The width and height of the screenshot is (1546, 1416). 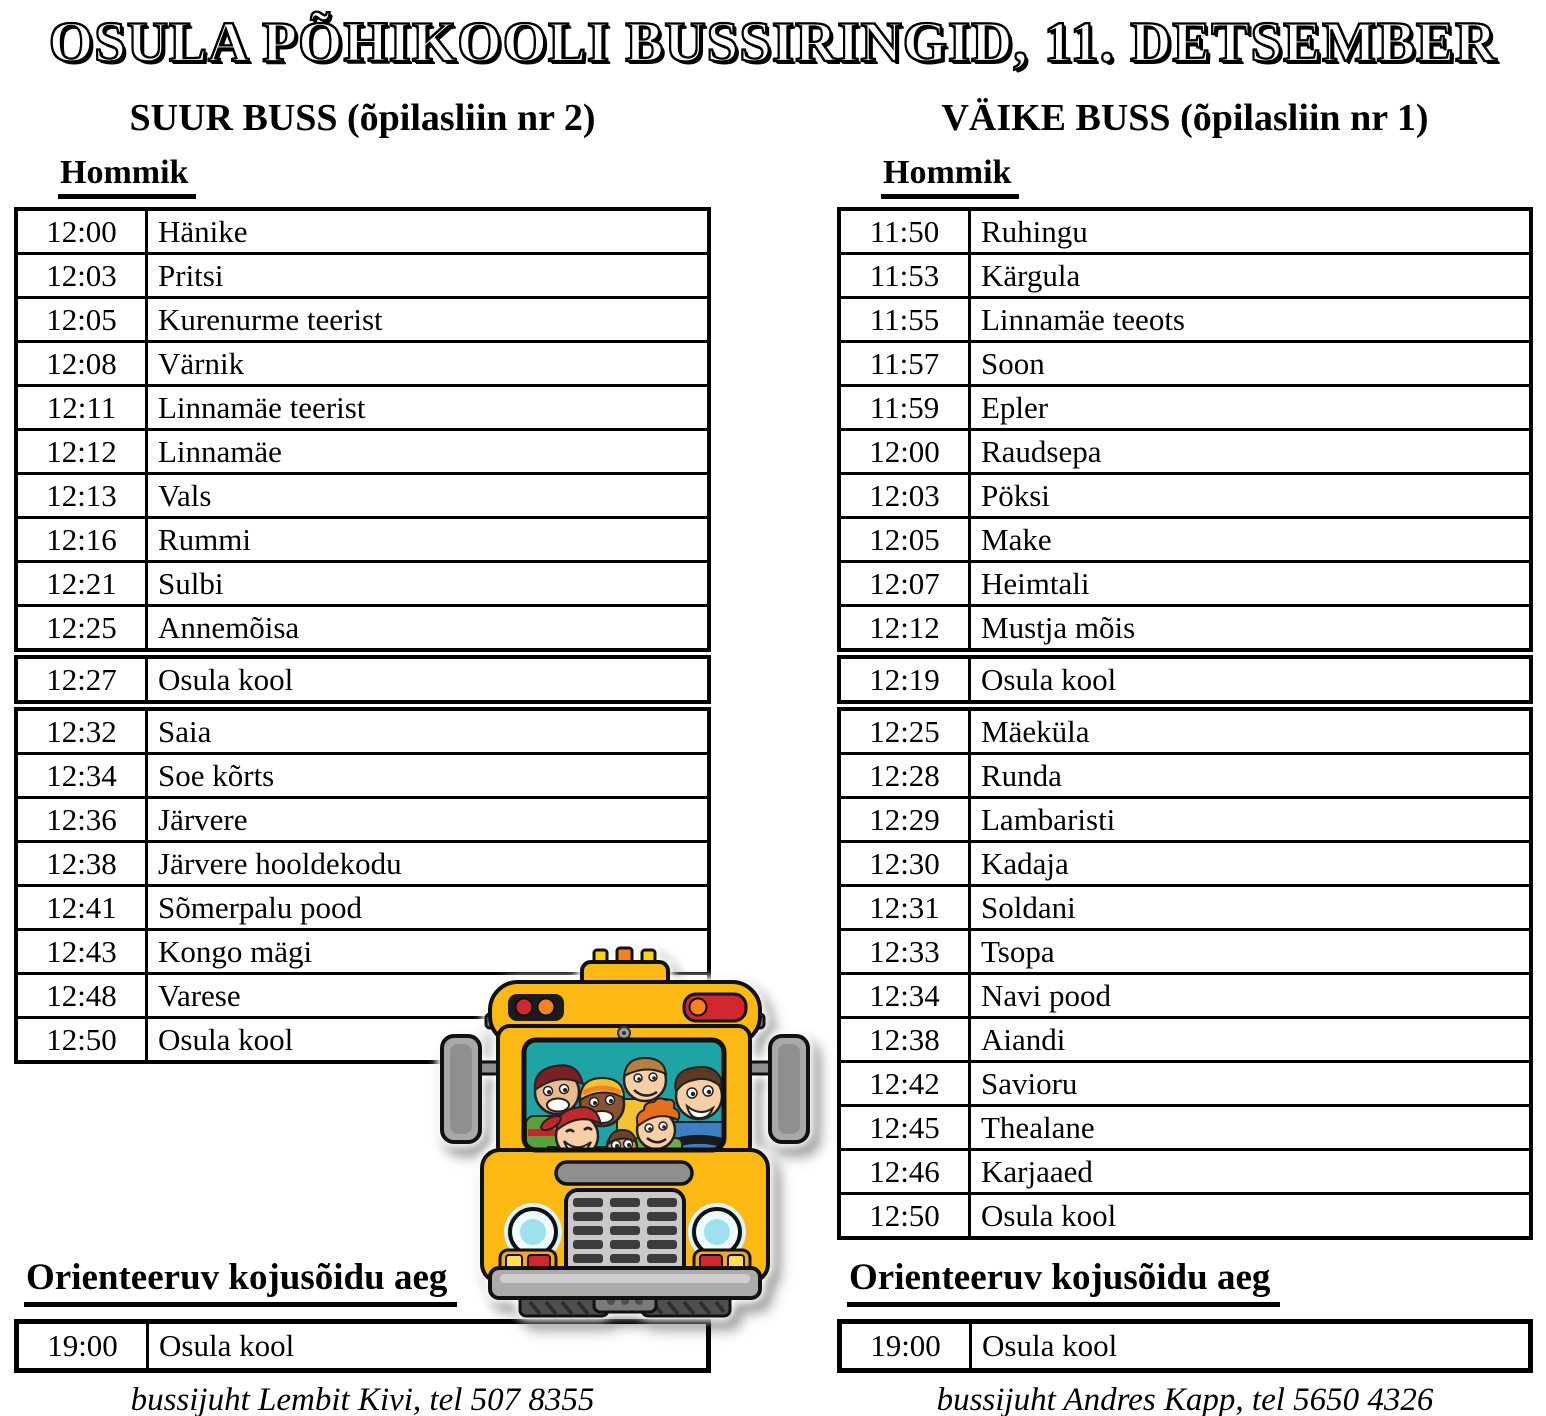 What do you see at coordinates (906, 583) in the screenshot?
I see `time-cell: 12:07` at bounding box center [906, 583].